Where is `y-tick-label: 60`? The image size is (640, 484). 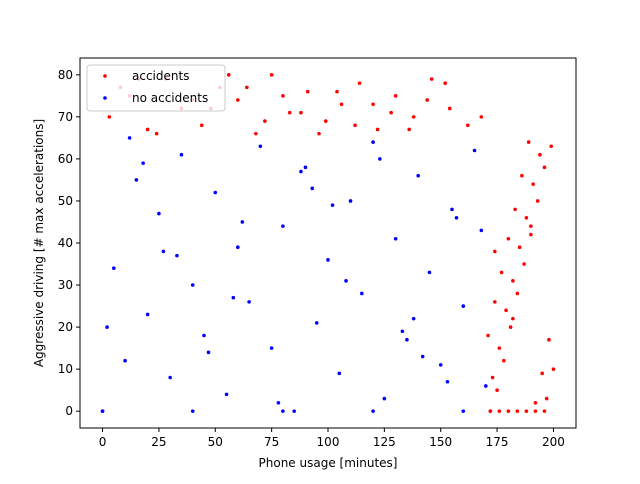 y-tick-label: 60 is located at coordinates (65, 159).